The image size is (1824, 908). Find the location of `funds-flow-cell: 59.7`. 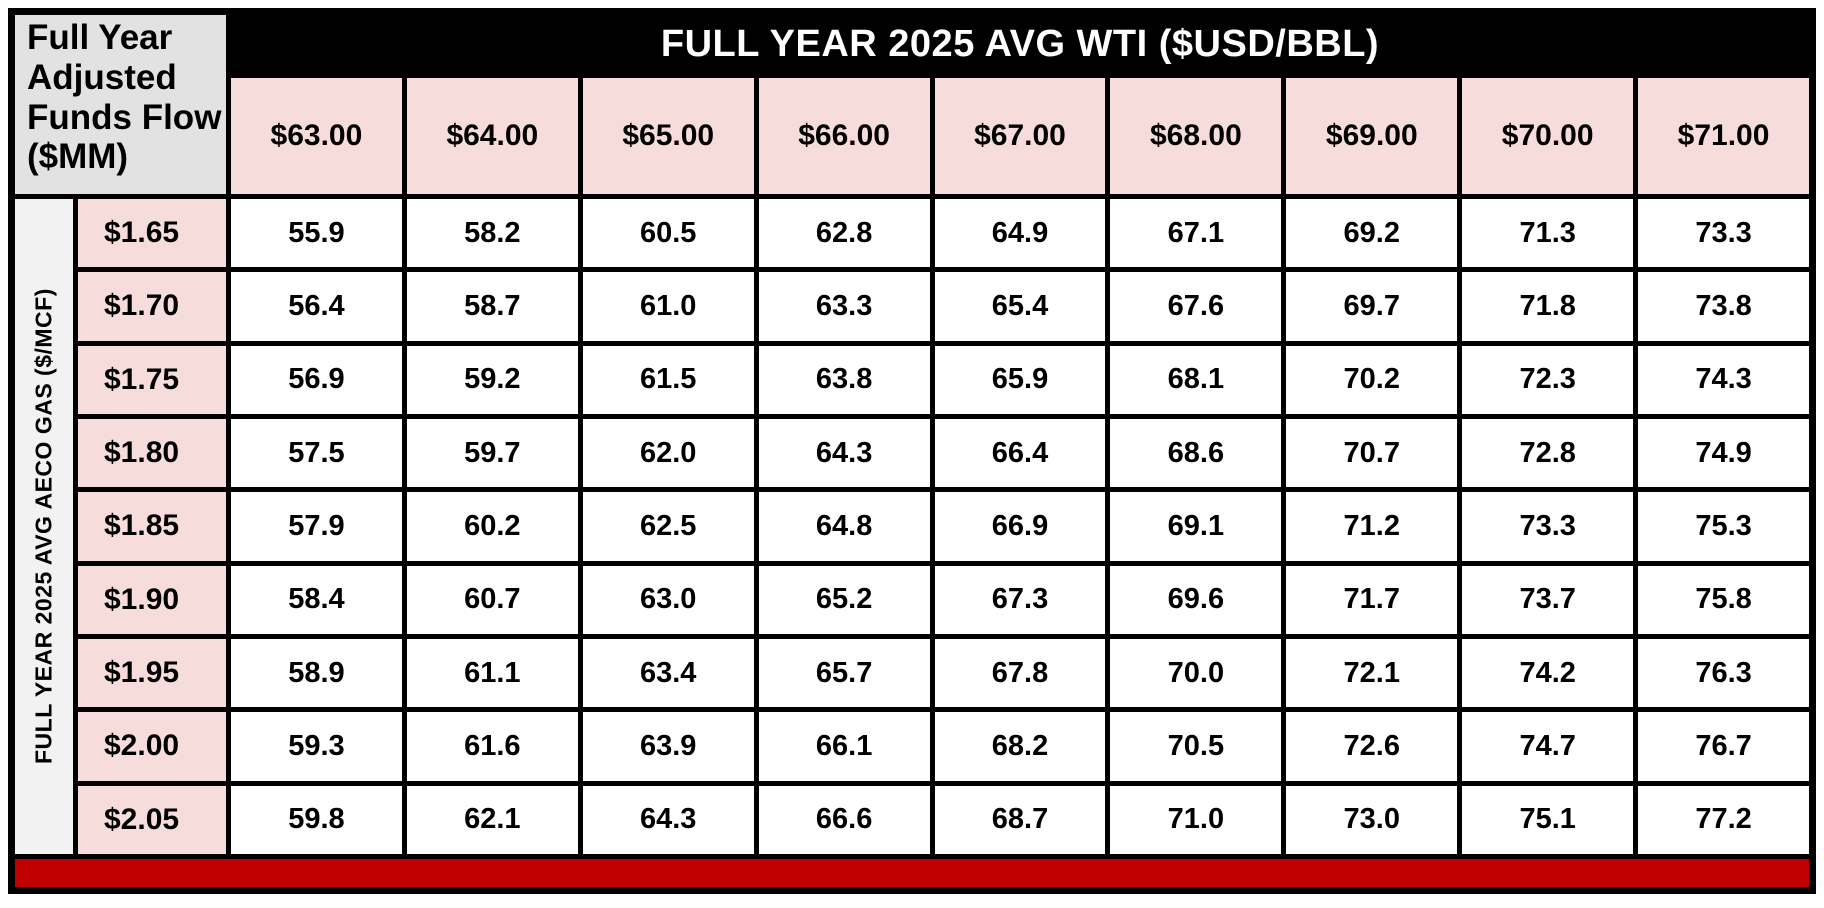

funds-flow-cell: 59.7 is located at coordinates (492, 453).